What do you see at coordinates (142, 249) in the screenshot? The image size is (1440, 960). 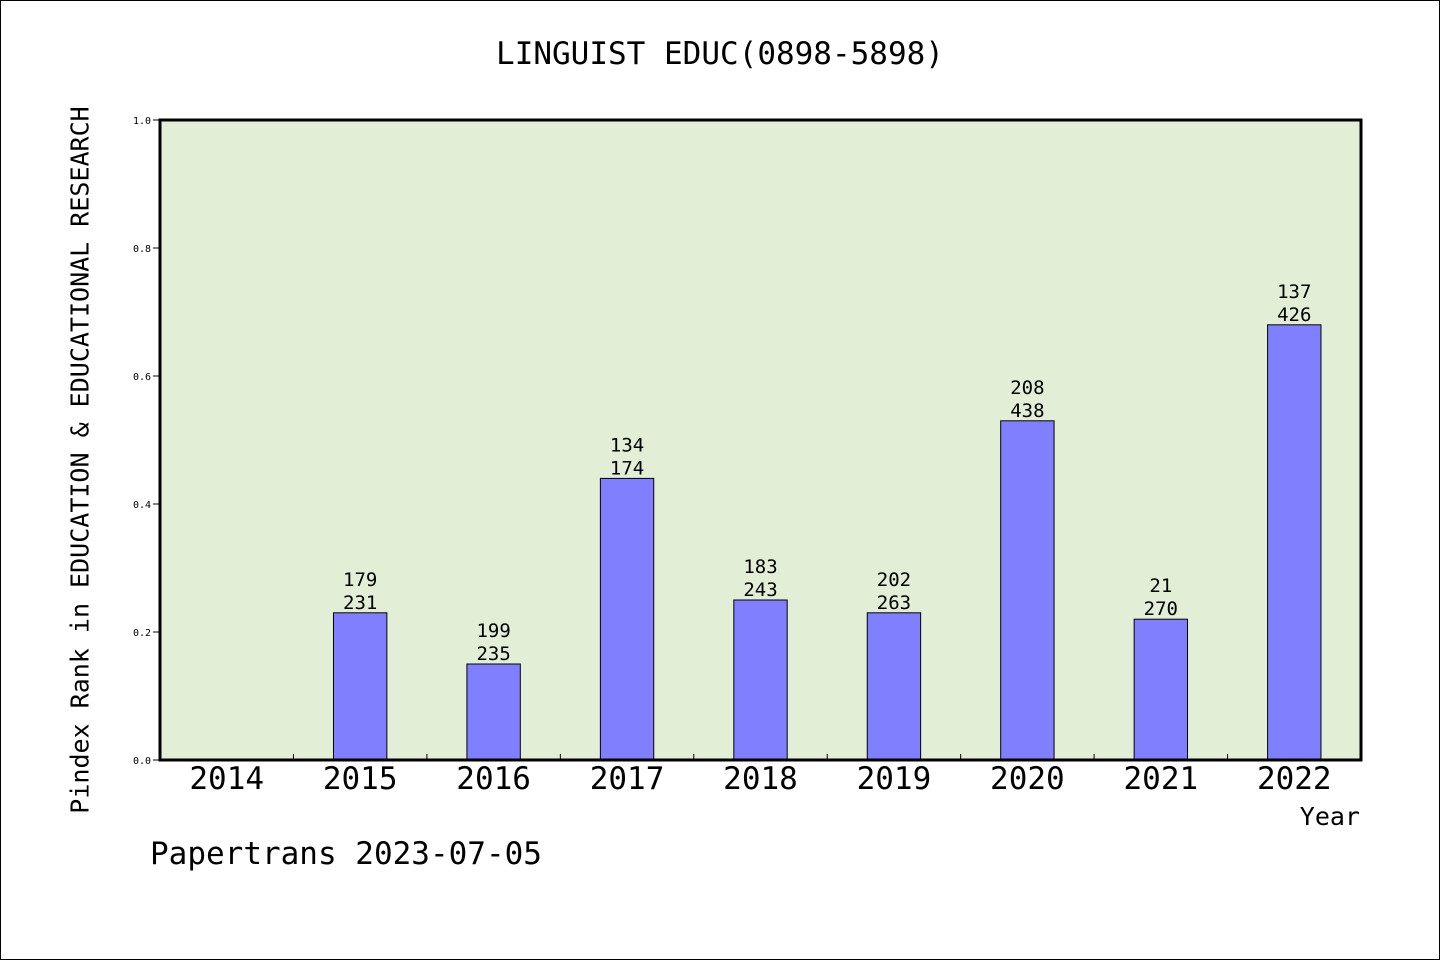 I see `y-tick-label: 0.8` at bounding box center [142, 249].